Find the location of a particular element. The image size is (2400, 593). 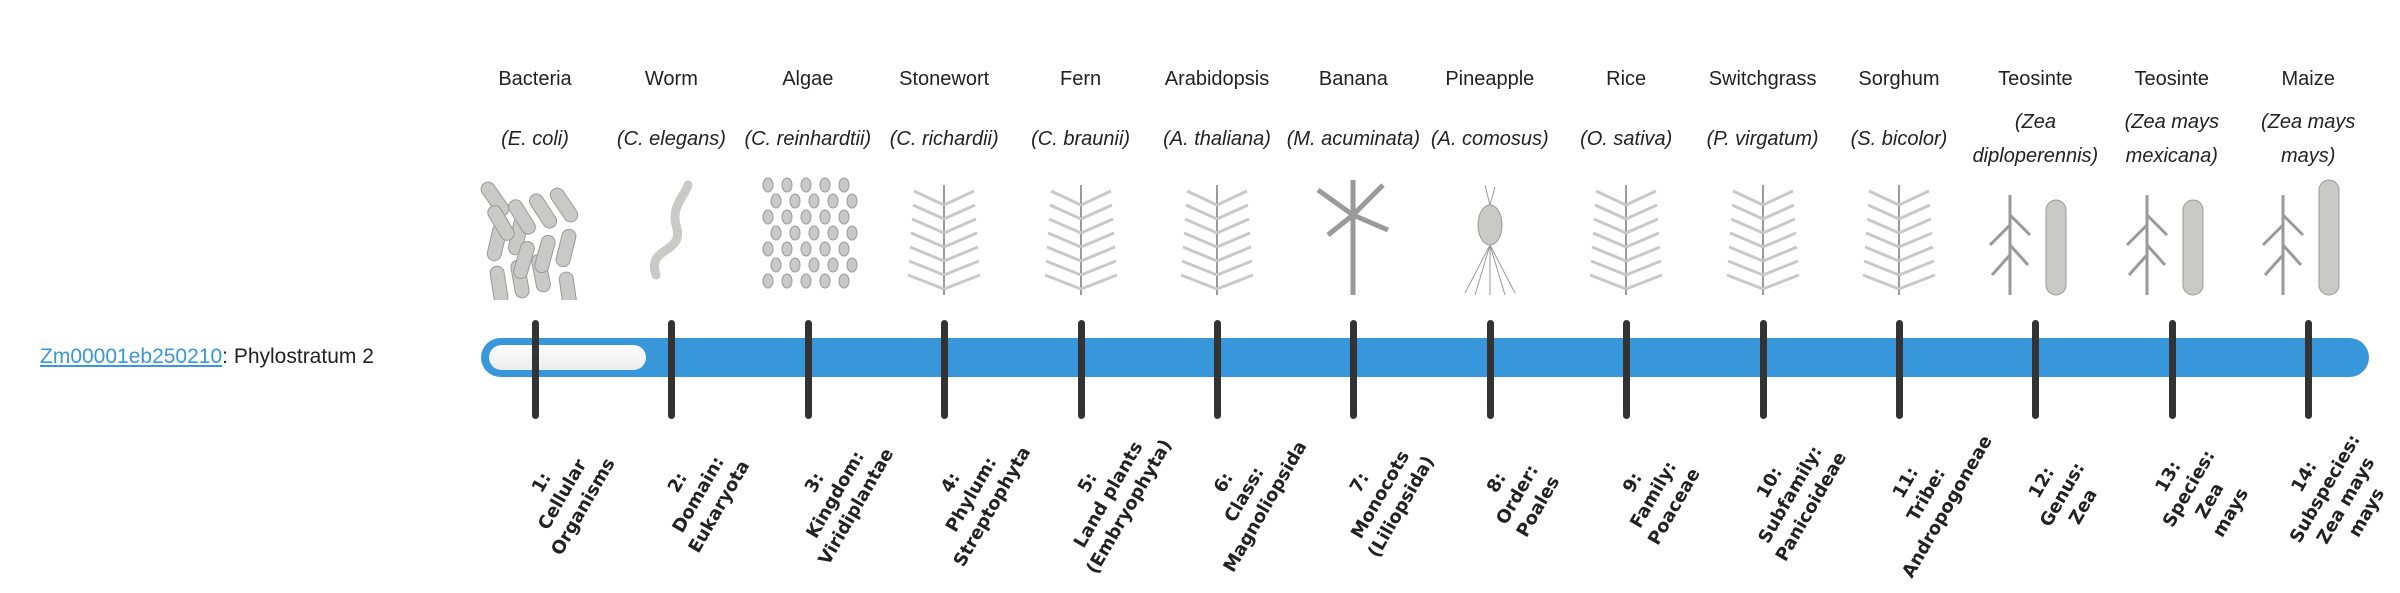

rice-icon is located at coordinates (1626, 237).